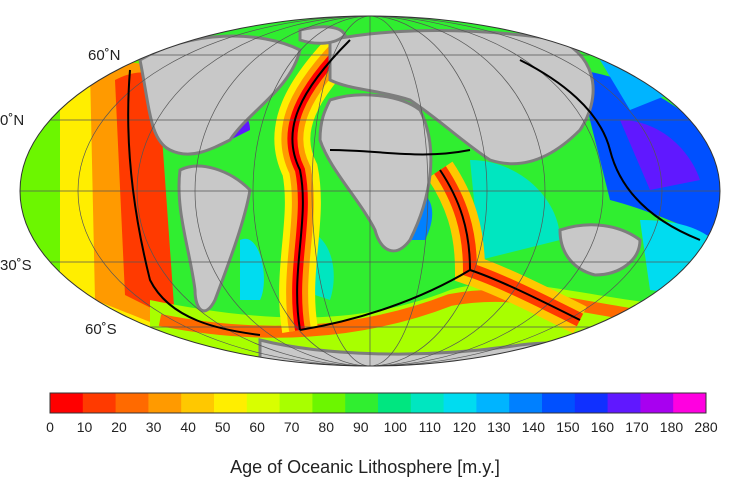 This screenshot has width=730, height=486. Describe the element at coordinates (439, 313) in the screenshot. I see `ridge-band-southern` at that location.